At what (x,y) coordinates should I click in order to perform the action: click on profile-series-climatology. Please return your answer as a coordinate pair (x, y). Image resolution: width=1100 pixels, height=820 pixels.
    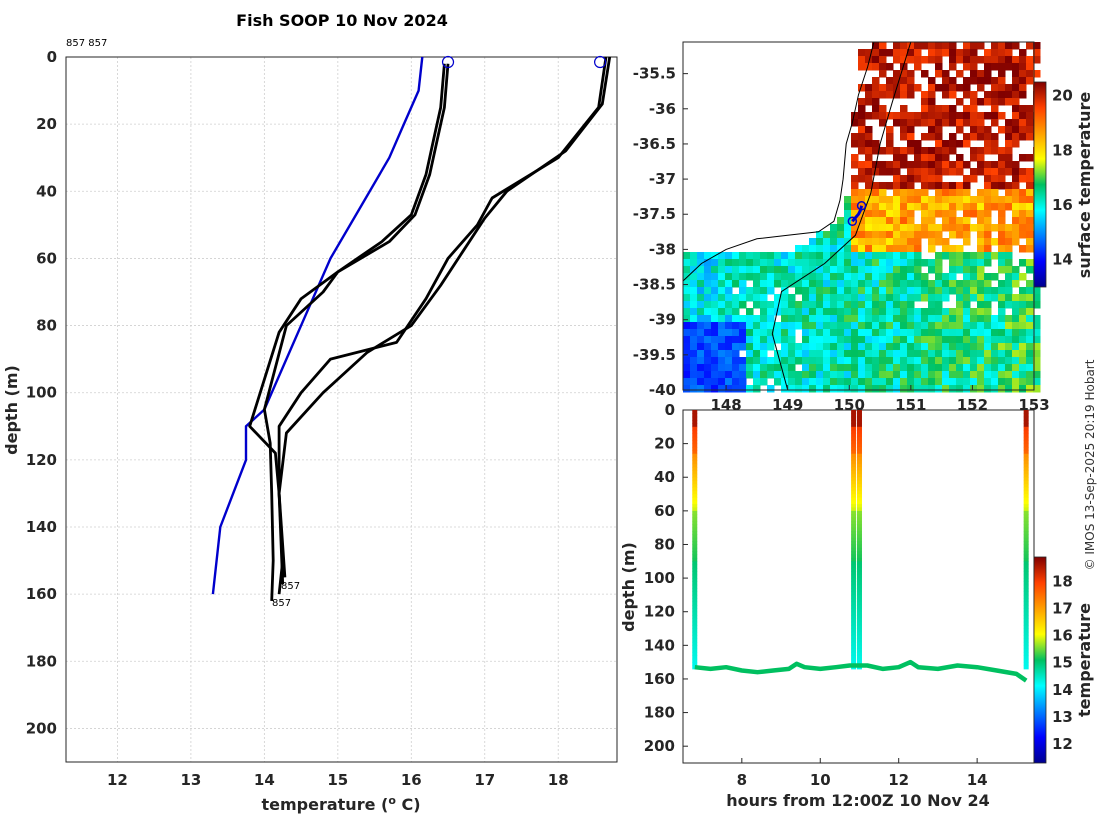
    Looking at the image, I should click on (317, 325).